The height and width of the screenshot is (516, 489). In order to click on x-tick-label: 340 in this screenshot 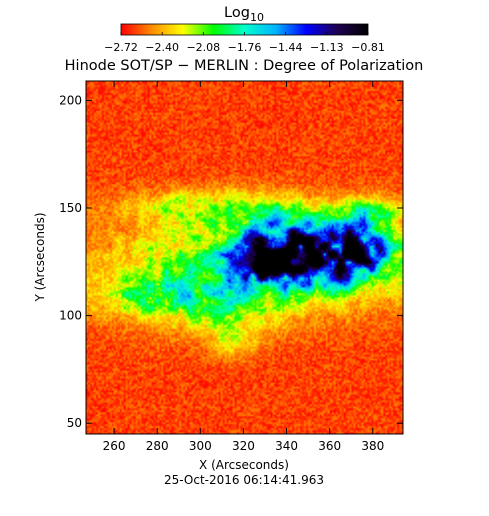, I will do `click(286, 446)`.